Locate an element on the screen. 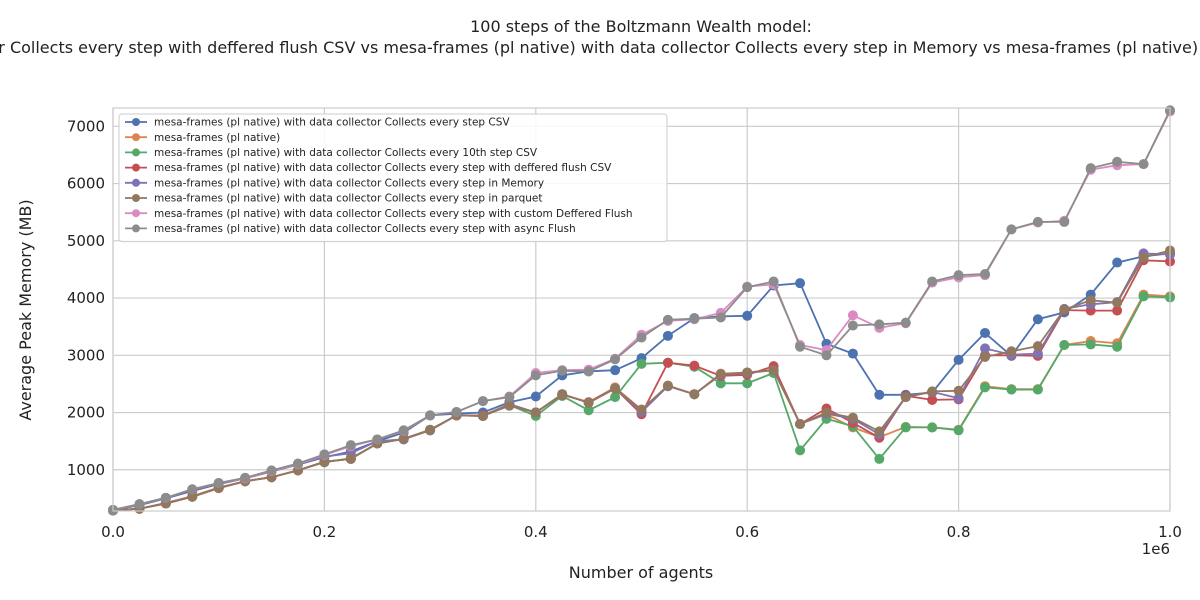  y-tick-label: 1000 is located at coordinates (86, 470).